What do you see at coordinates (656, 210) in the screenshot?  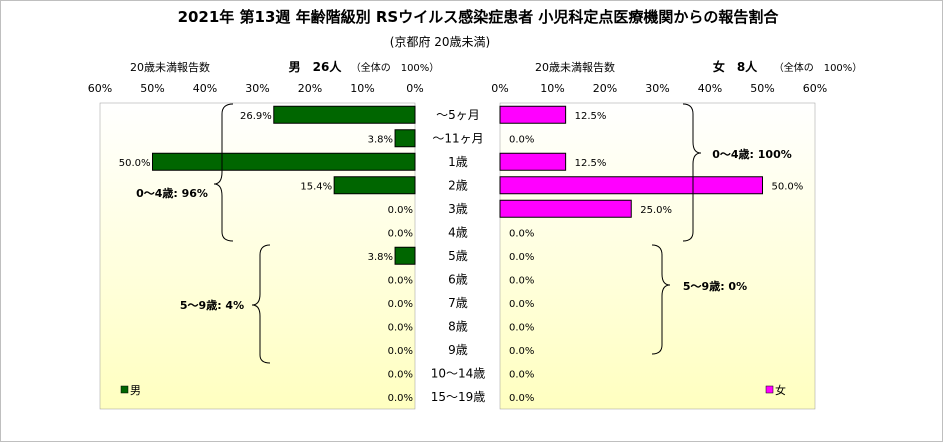 I see `female-data-label: 25.0%` at bounding box center [656, 210].